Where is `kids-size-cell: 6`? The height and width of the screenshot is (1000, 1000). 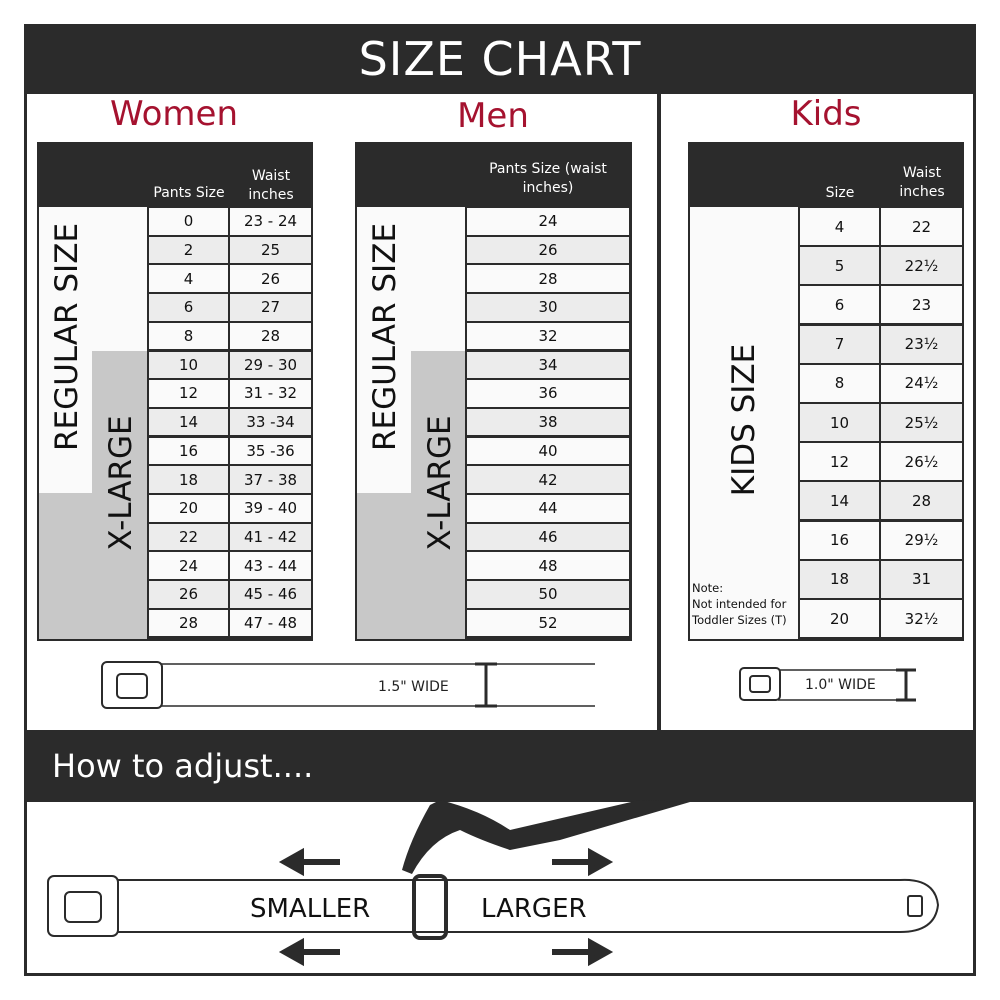 kids-size-cell: 6 is located at coordinates (839, 305).